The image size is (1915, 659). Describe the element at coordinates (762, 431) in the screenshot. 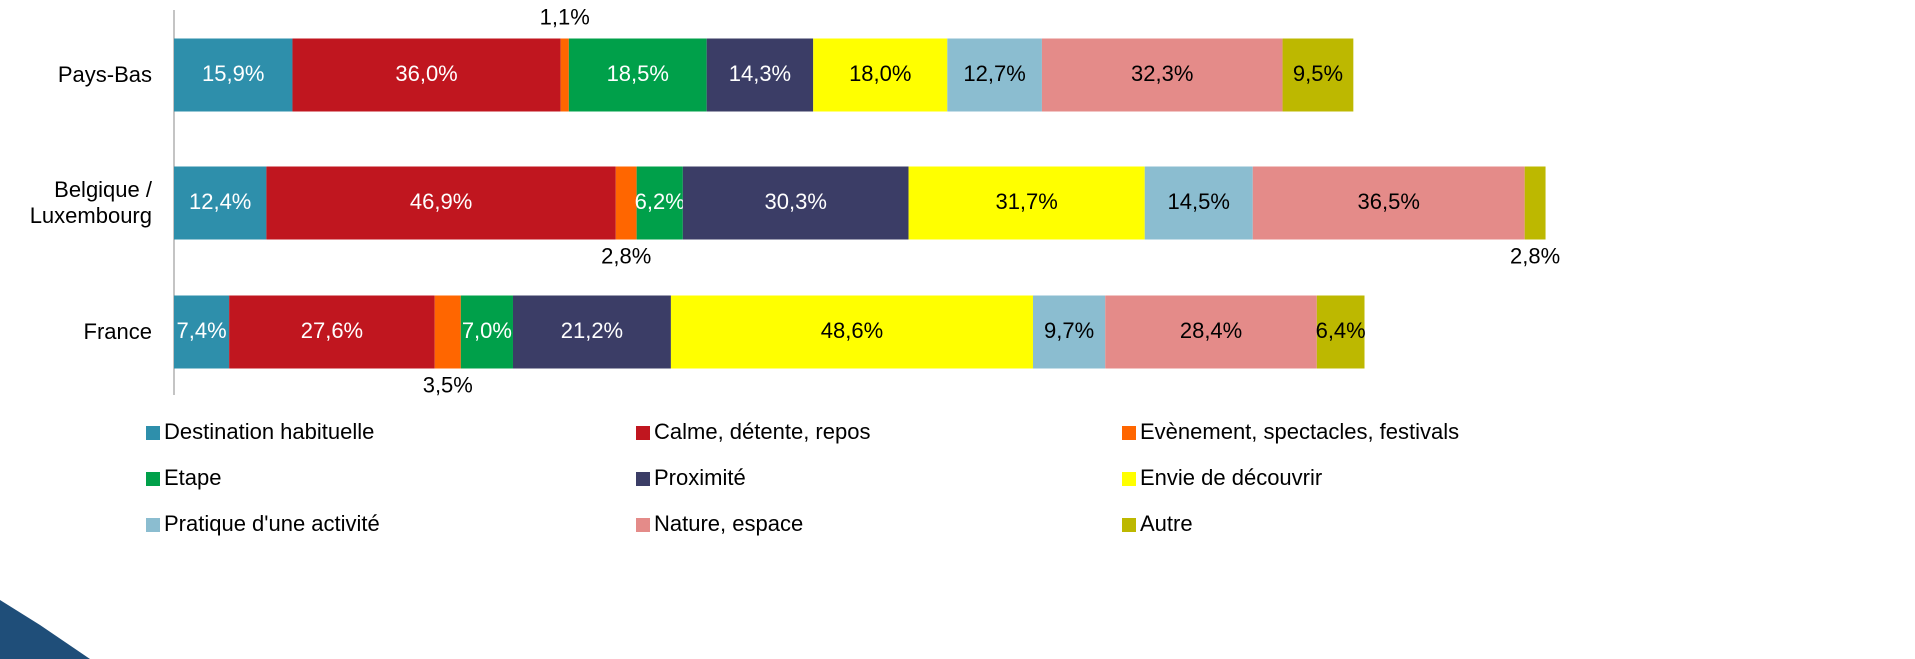

I see `legend-label: Calme, détente, repos` at that location.